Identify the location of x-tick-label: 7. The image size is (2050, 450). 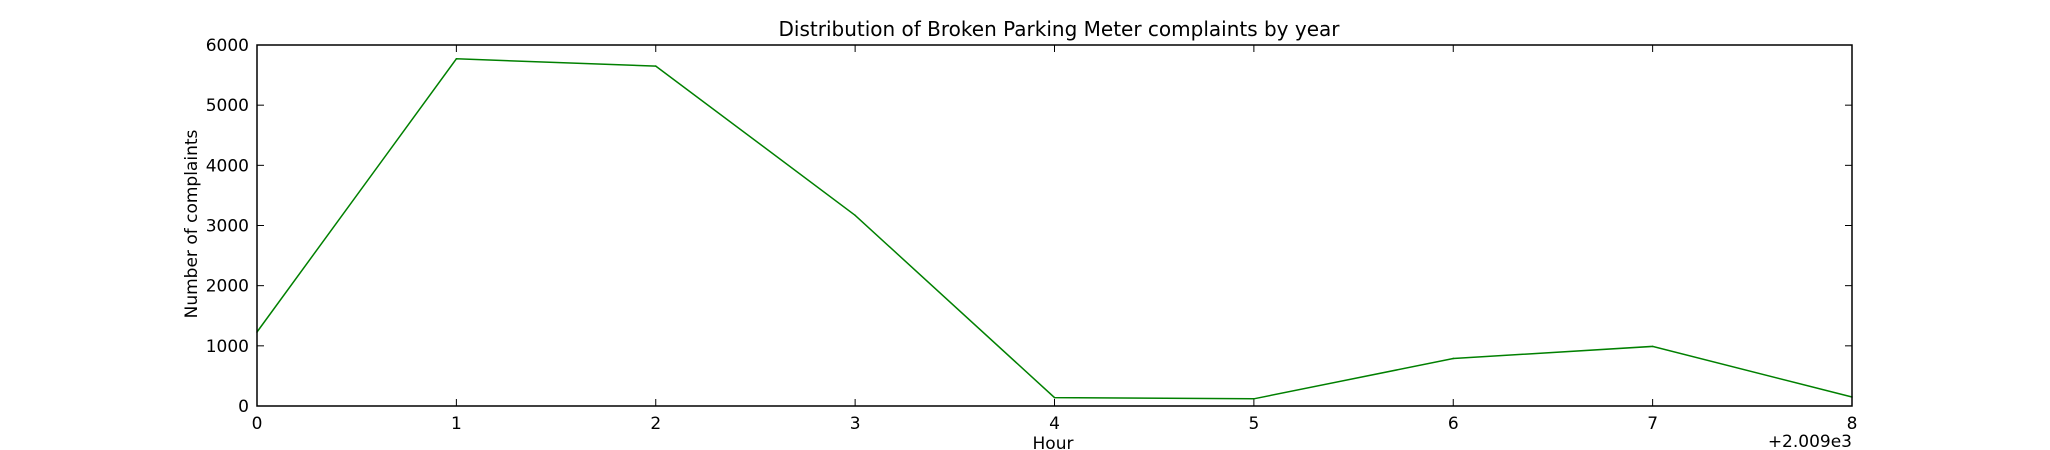
(1652, 424).